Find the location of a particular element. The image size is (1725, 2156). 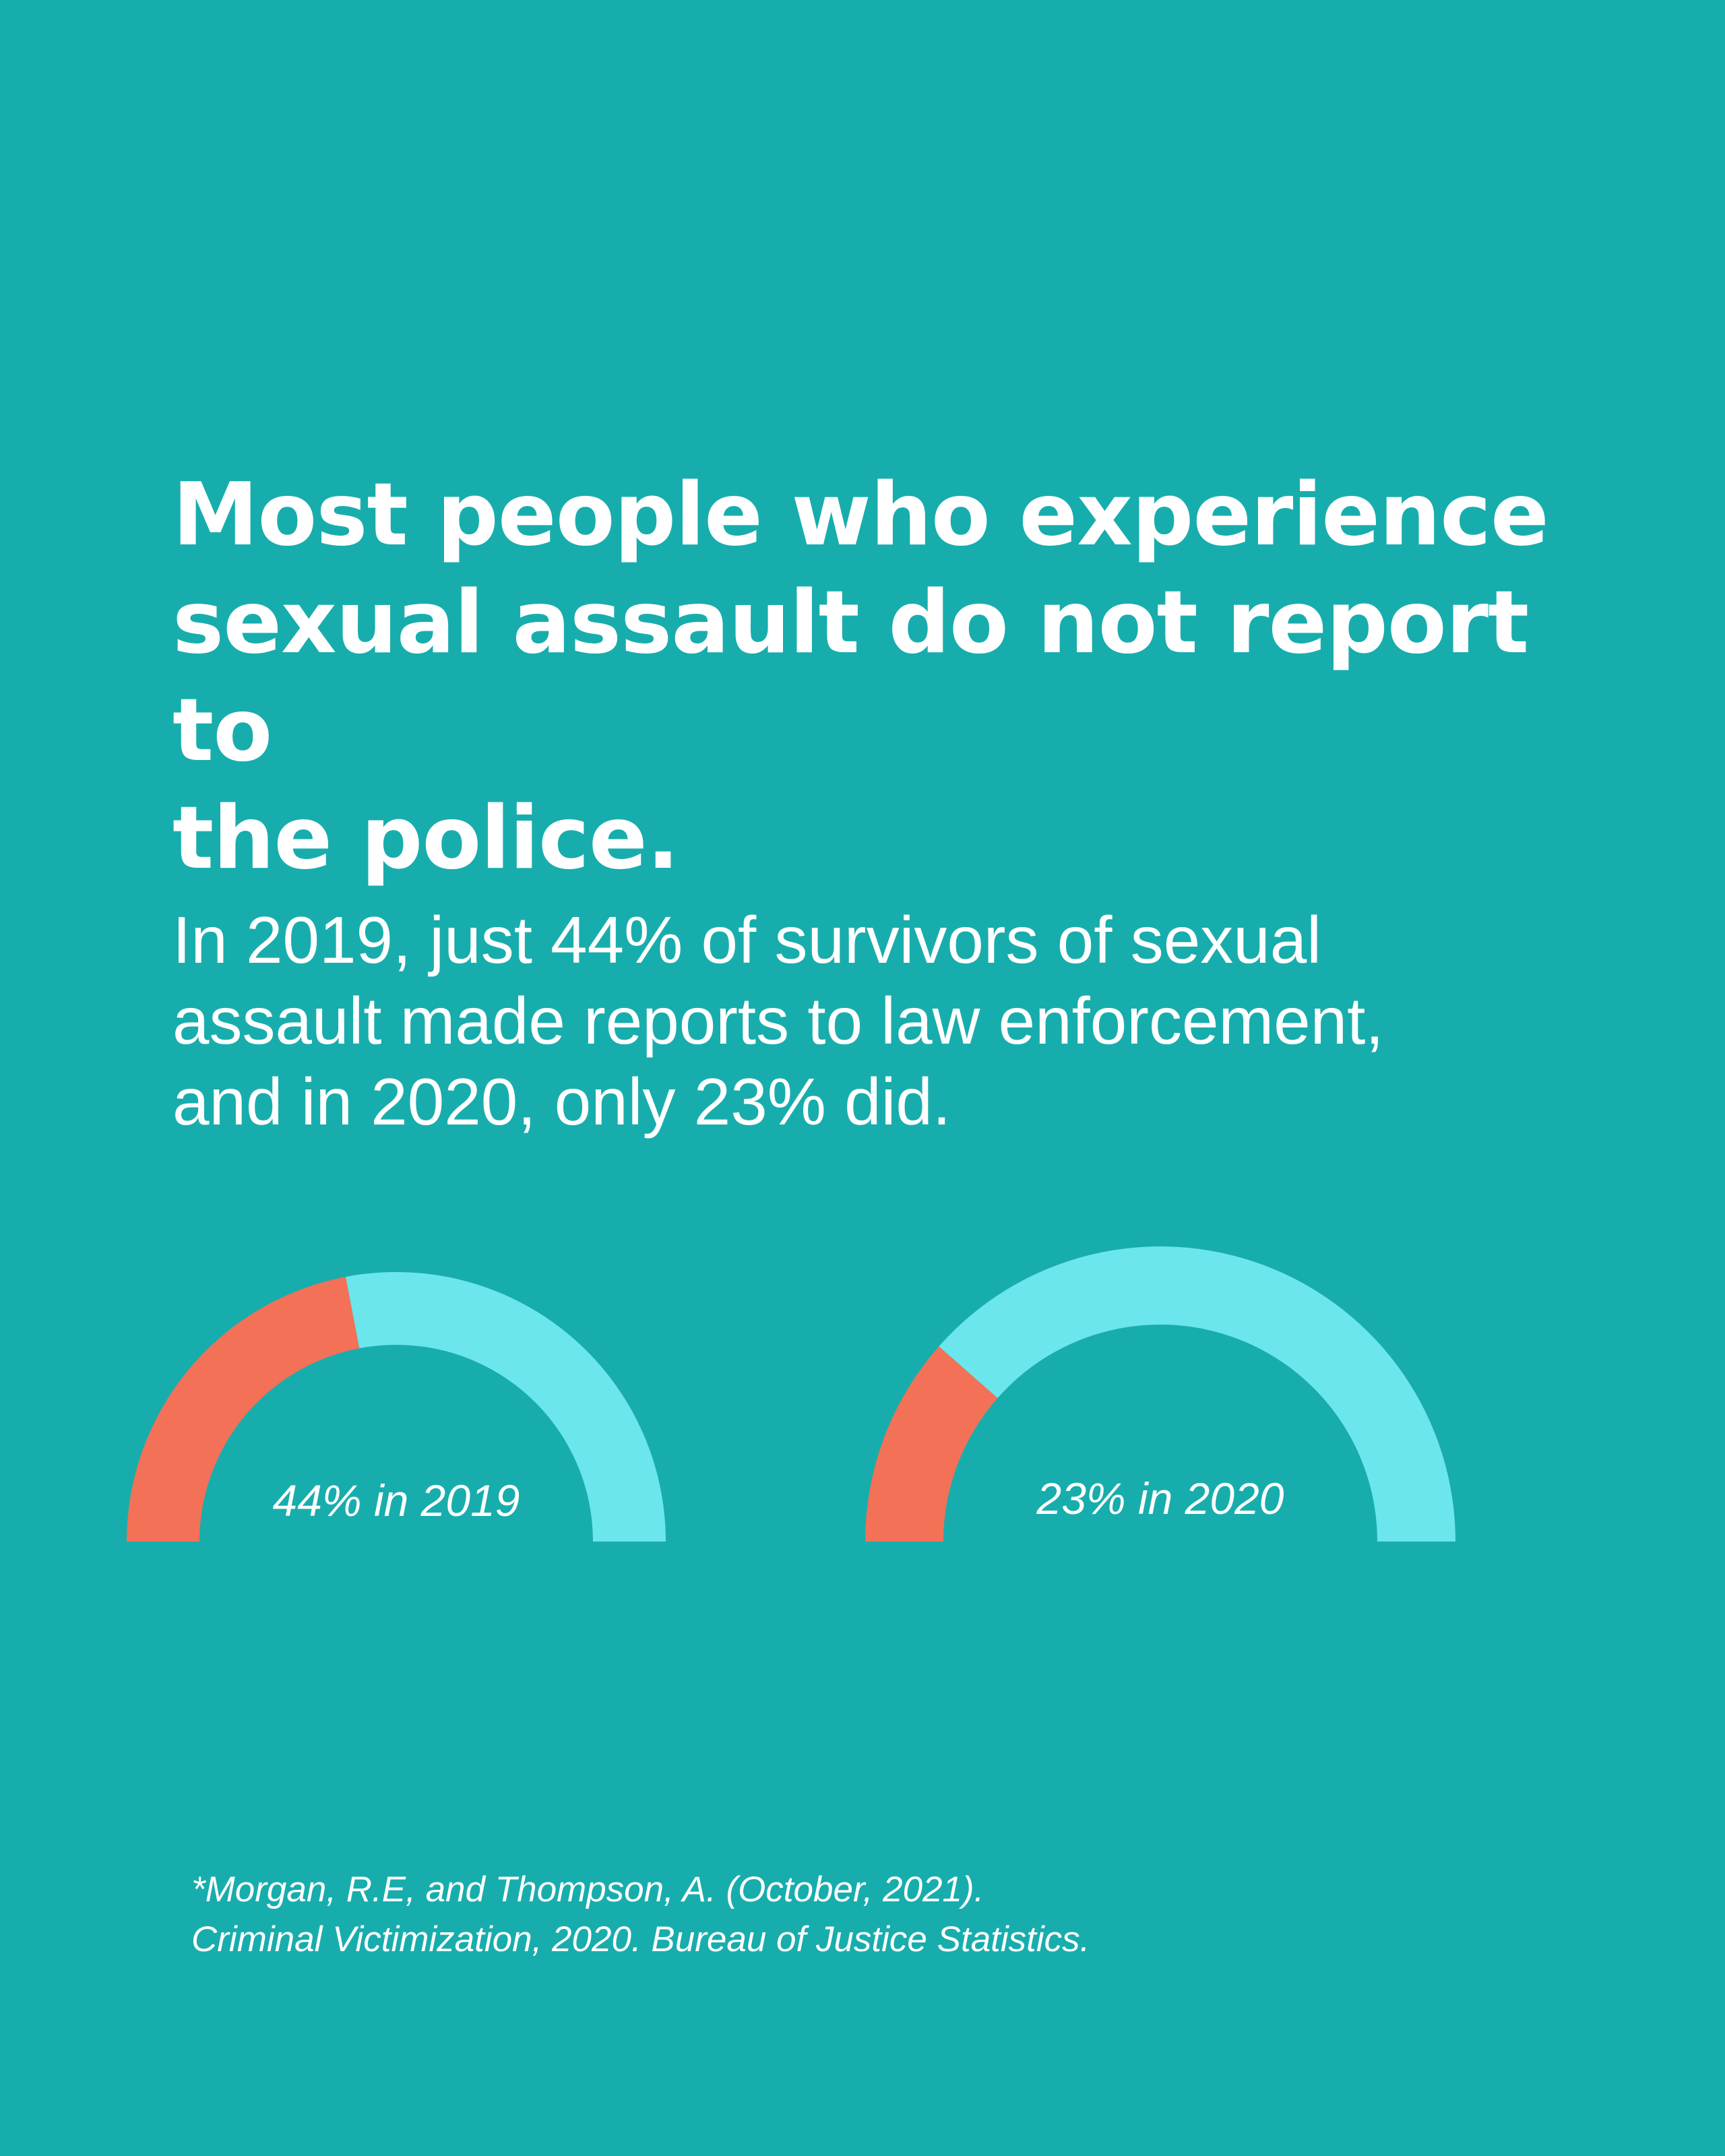

gauge-label: 44% in 2019 is located at coordinates (396, 1500).